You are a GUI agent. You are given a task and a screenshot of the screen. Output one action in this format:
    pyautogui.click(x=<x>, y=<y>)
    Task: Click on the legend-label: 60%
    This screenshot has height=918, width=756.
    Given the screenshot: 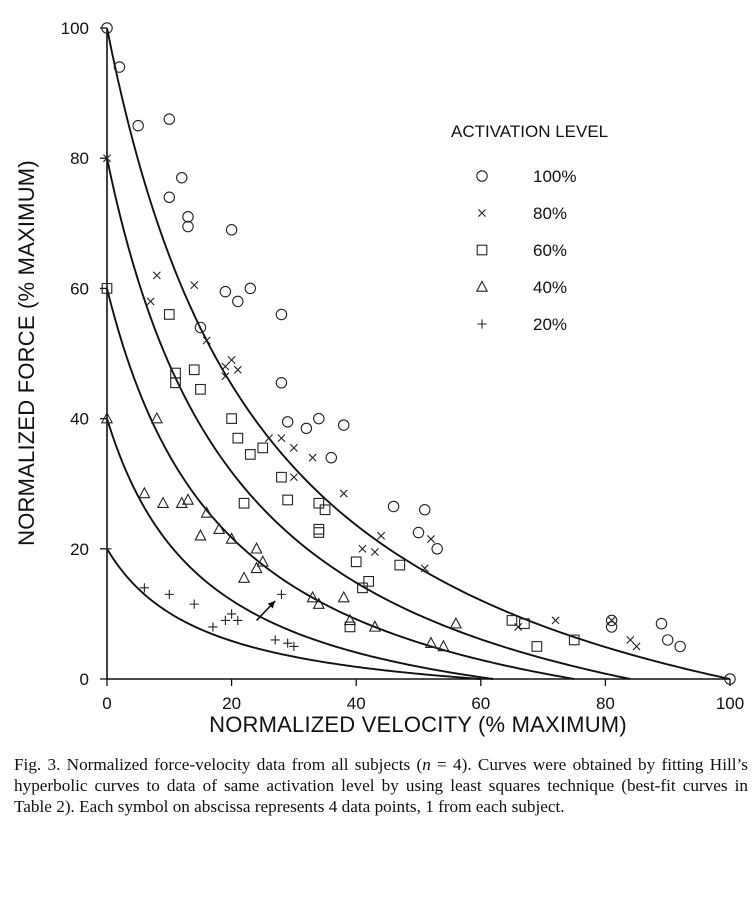 What is the action you would take?
    pyautogui.click(x=550, y=250)
    